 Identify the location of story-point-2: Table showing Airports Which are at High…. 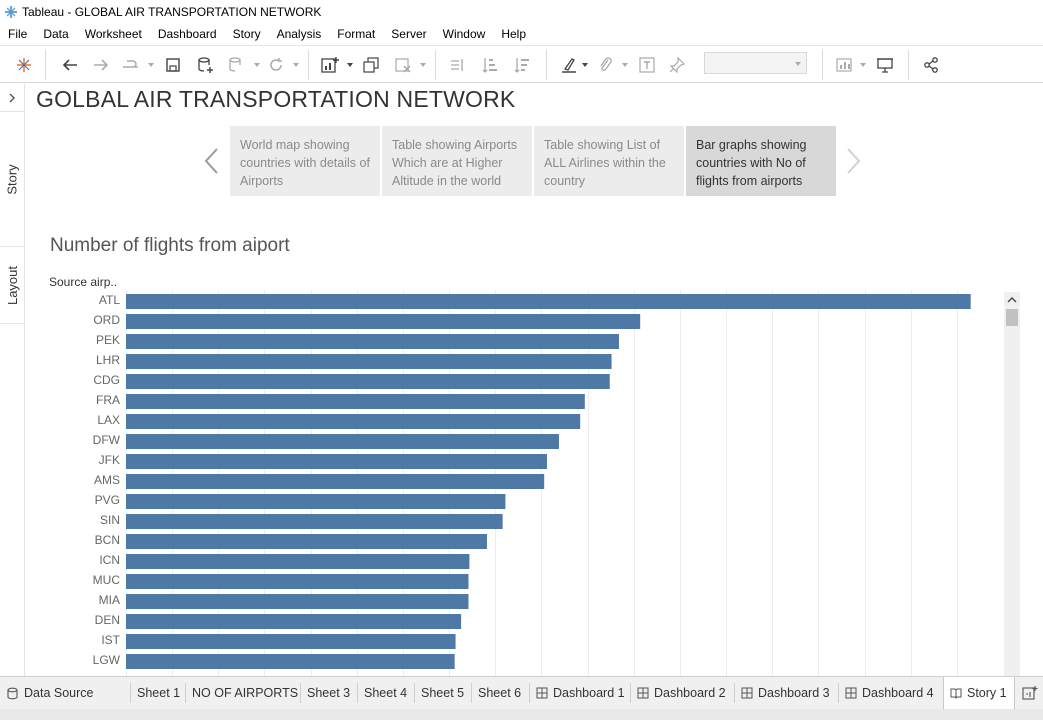
(457, 161).